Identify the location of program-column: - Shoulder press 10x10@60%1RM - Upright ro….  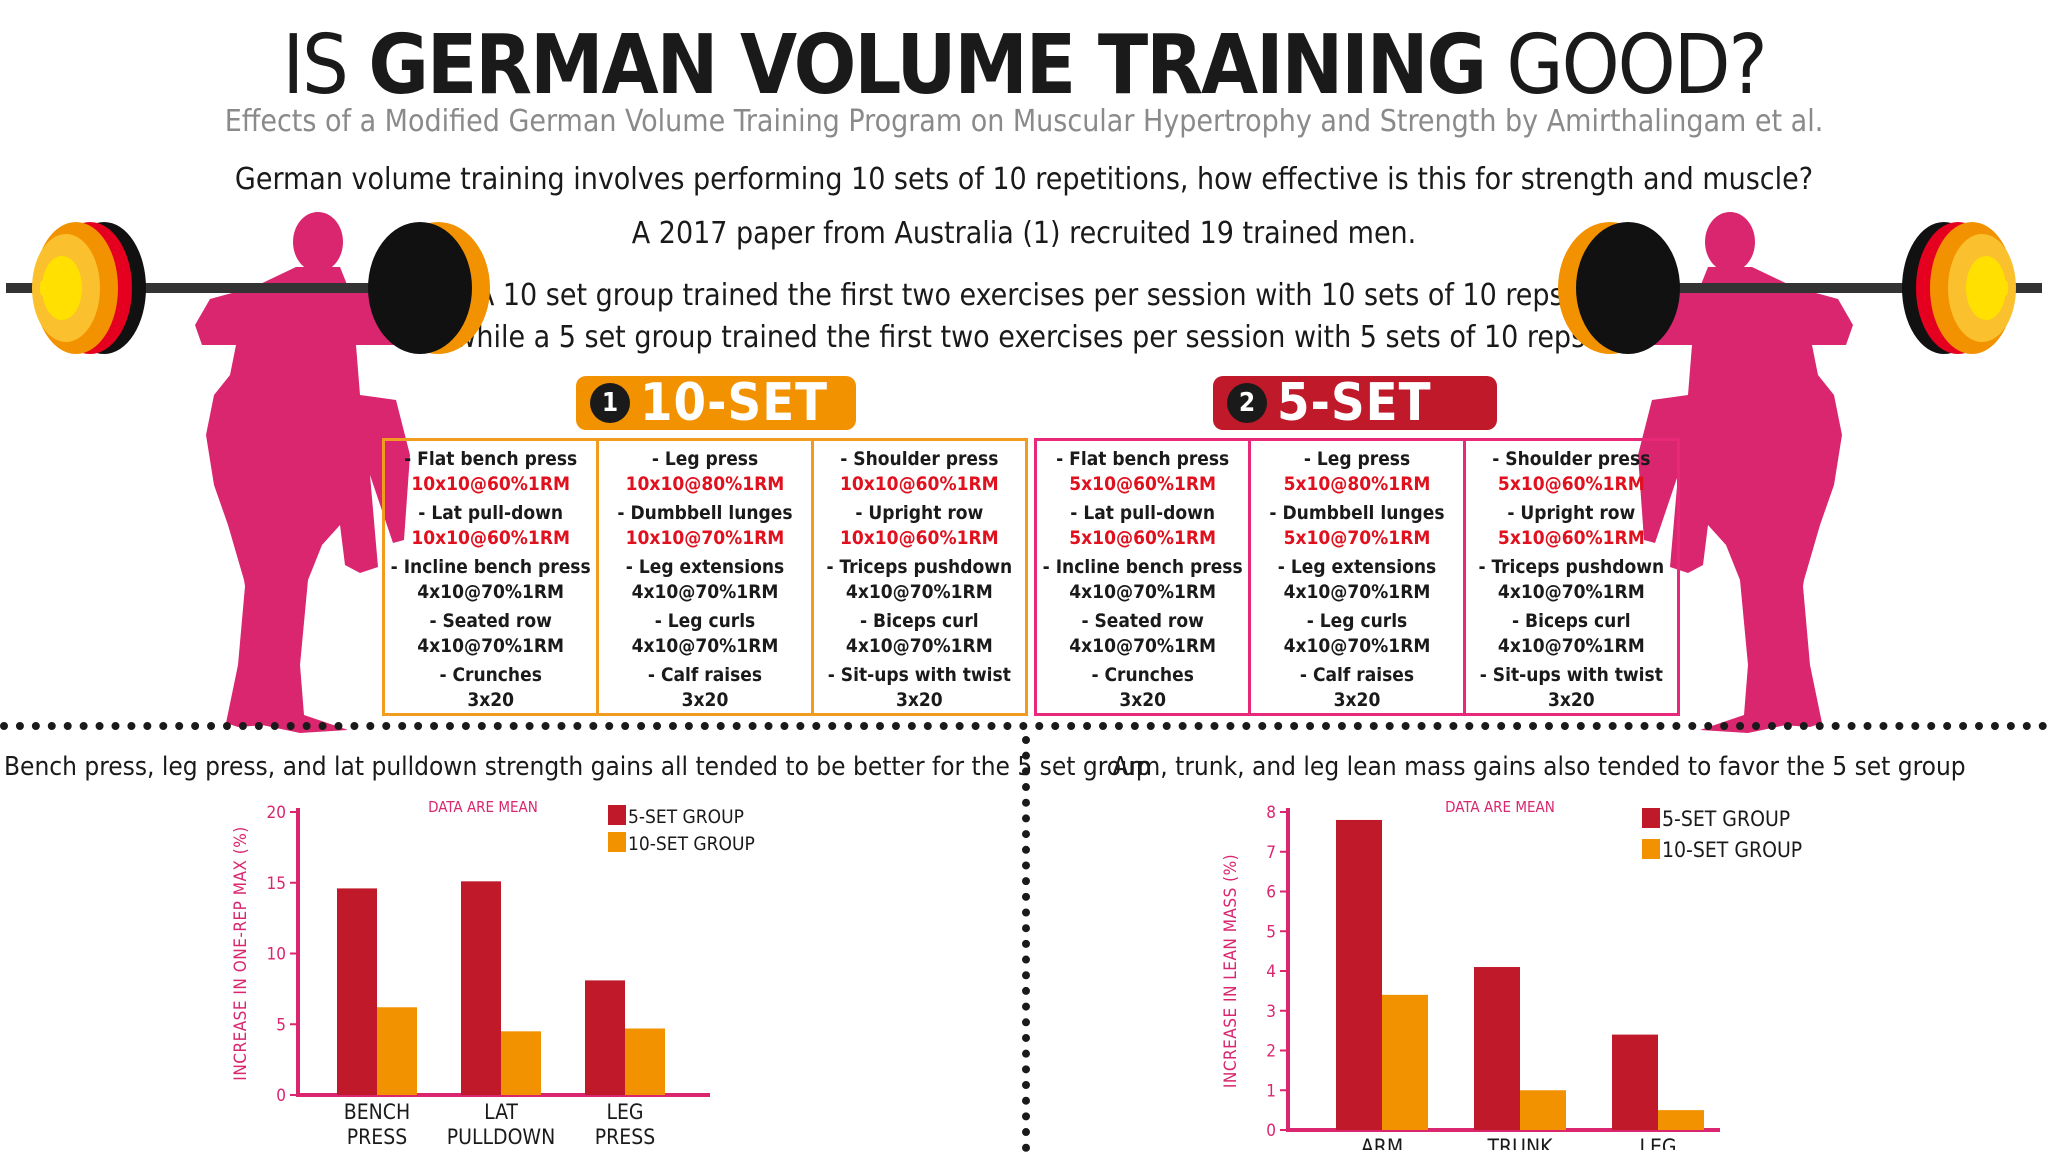
(919, 577).